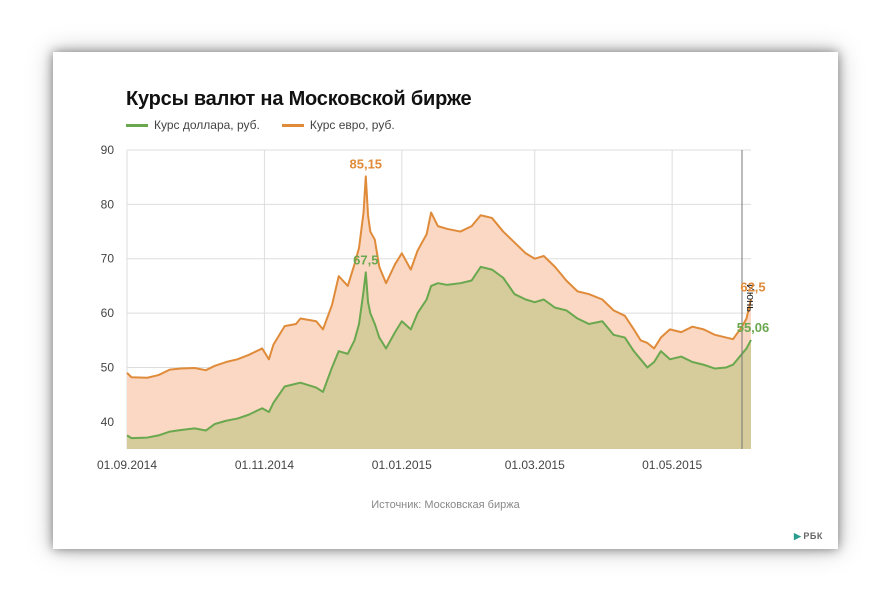  I want to click on rbc-logo-icon: ▶, so click(798, 536).